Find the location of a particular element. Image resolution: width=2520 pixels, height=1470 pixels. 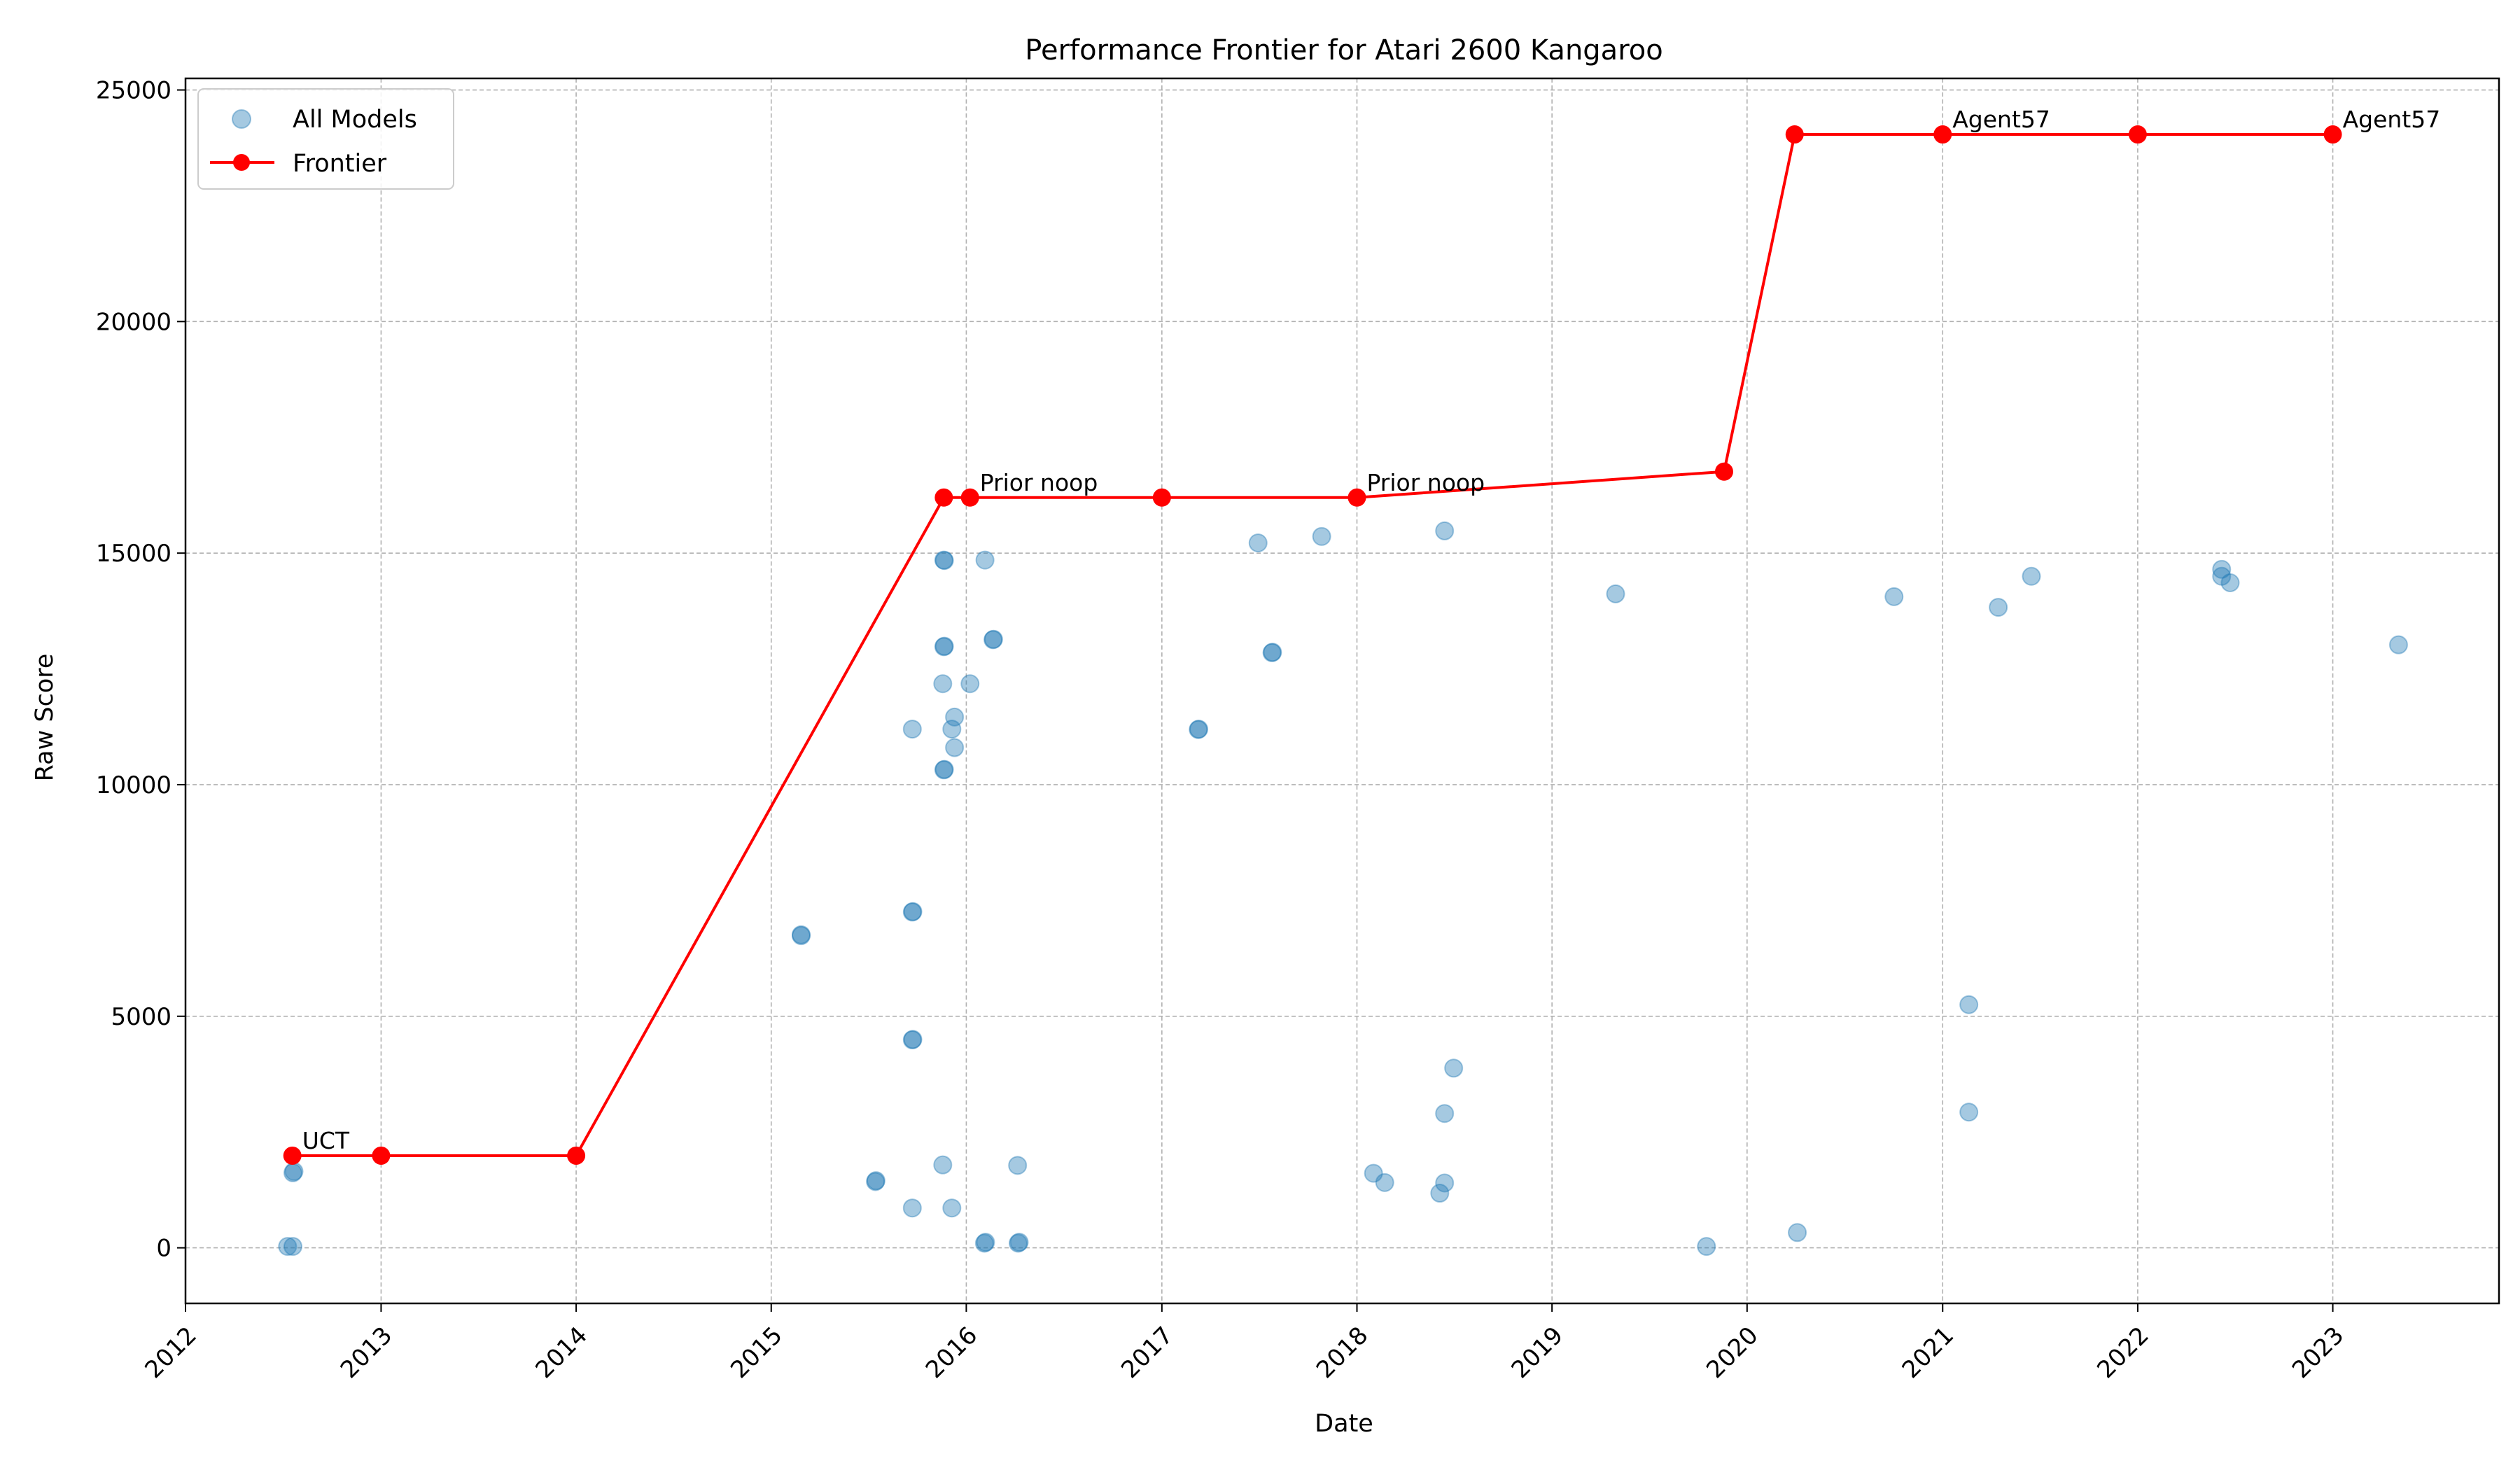

y-tick-label: 0 is located at coordinates (164, 1249).